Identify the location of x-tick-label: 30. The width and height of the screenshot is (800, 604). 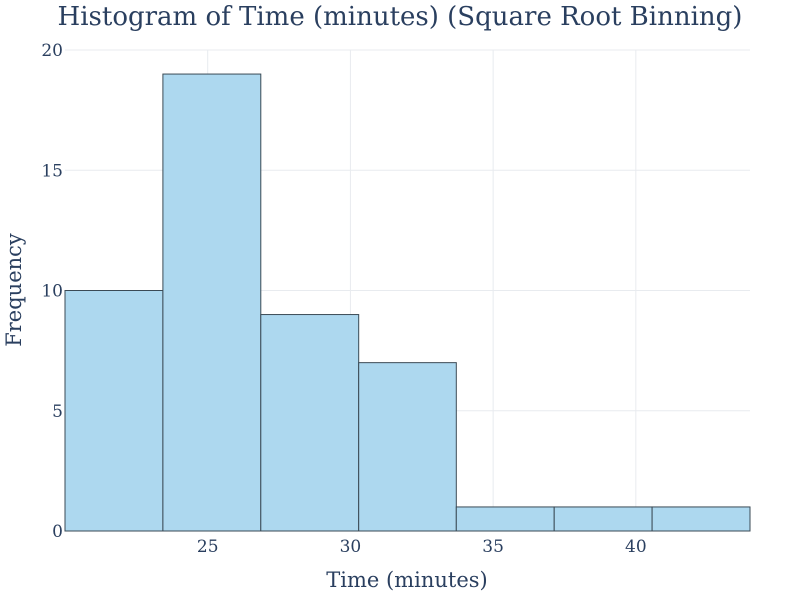
(351, 547).